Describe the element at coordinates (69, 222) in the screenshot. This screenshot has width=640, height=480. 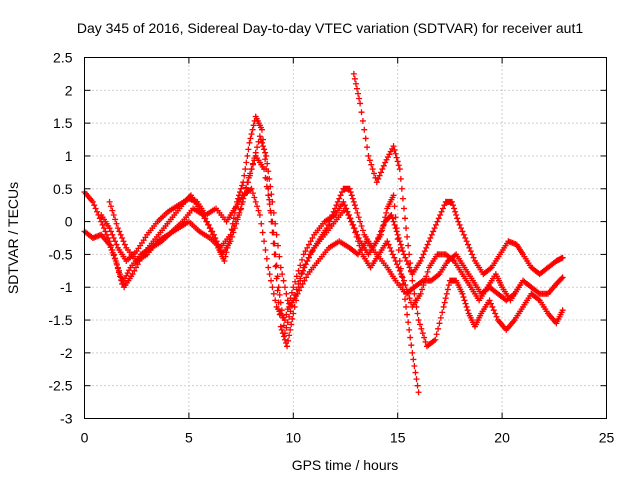
I see `y-tick-label: 0` at that location.